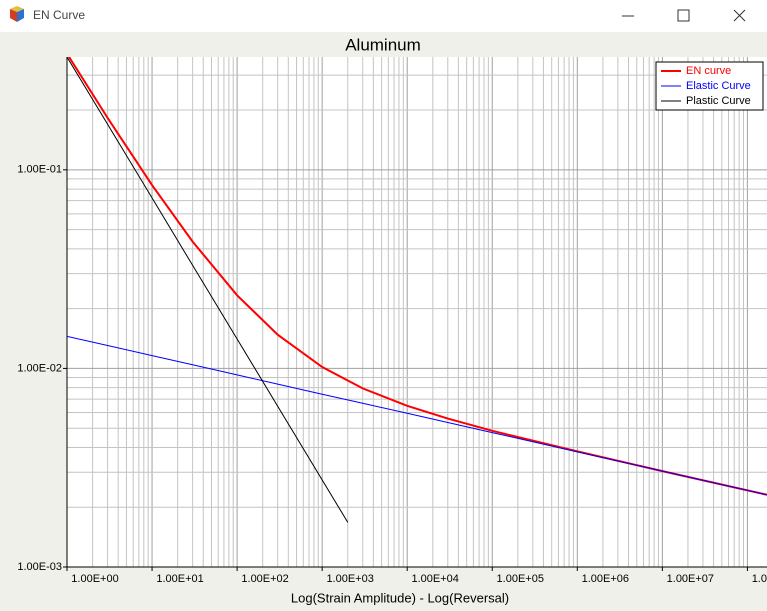 This screenshot has width=767, height=611. Describe the element at coordinates (383, 16) in the screenshot. I see `title-bar` at that location.